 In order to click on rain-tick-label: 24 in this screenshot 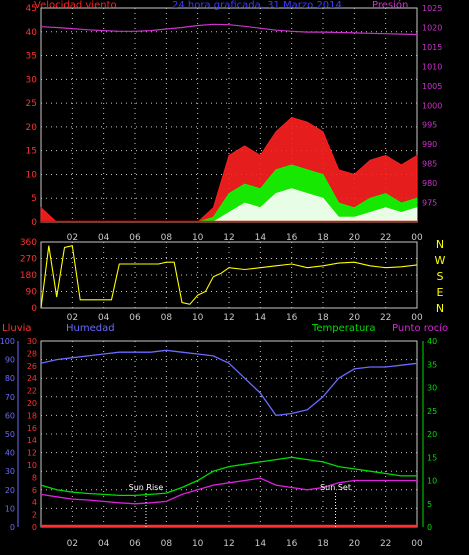, I will do `click(32, 378)`.